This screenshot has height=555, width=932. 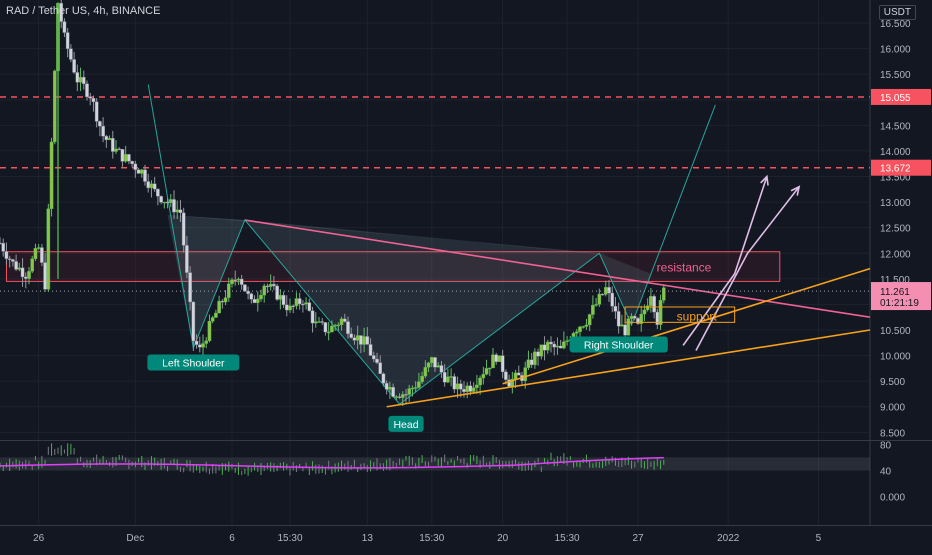 What do you see at coordinates (895, 169) in the screenshot?
I see `price-tag-label: 13.672` at bounding box center [895, 169].